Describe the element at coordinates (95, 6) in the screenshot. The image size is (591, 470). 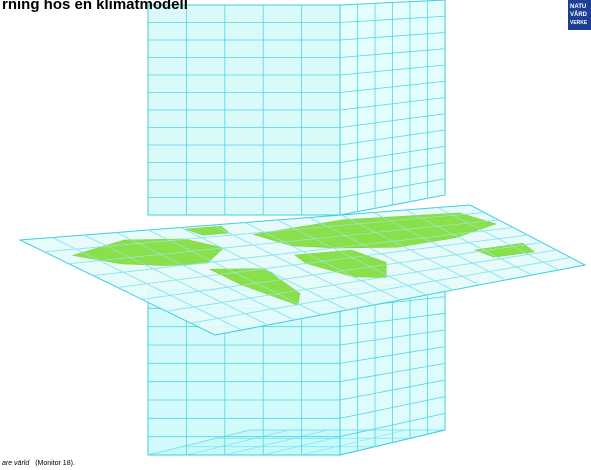
I see `title: rning hos en klimatmodell` at that location.